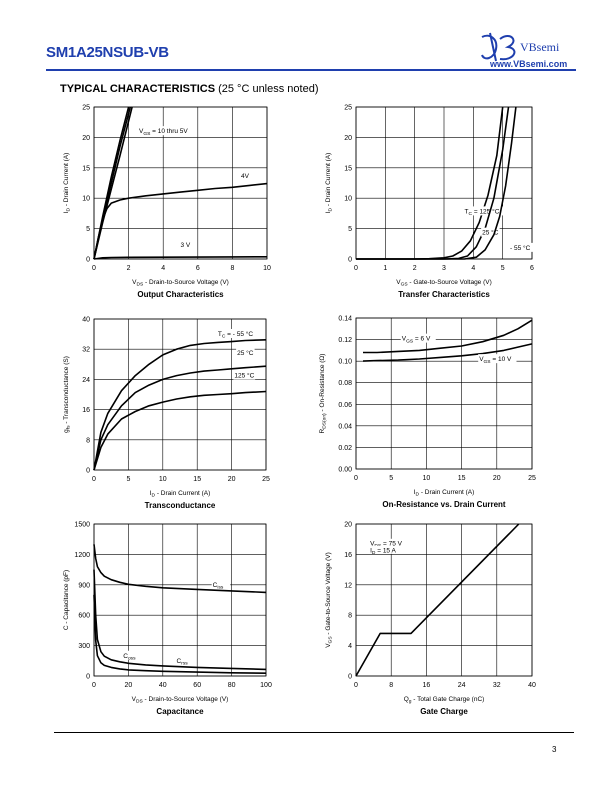  I want to click on on_resistance-xlabel: ID​ - Drain Current (A), so click(444, 493).